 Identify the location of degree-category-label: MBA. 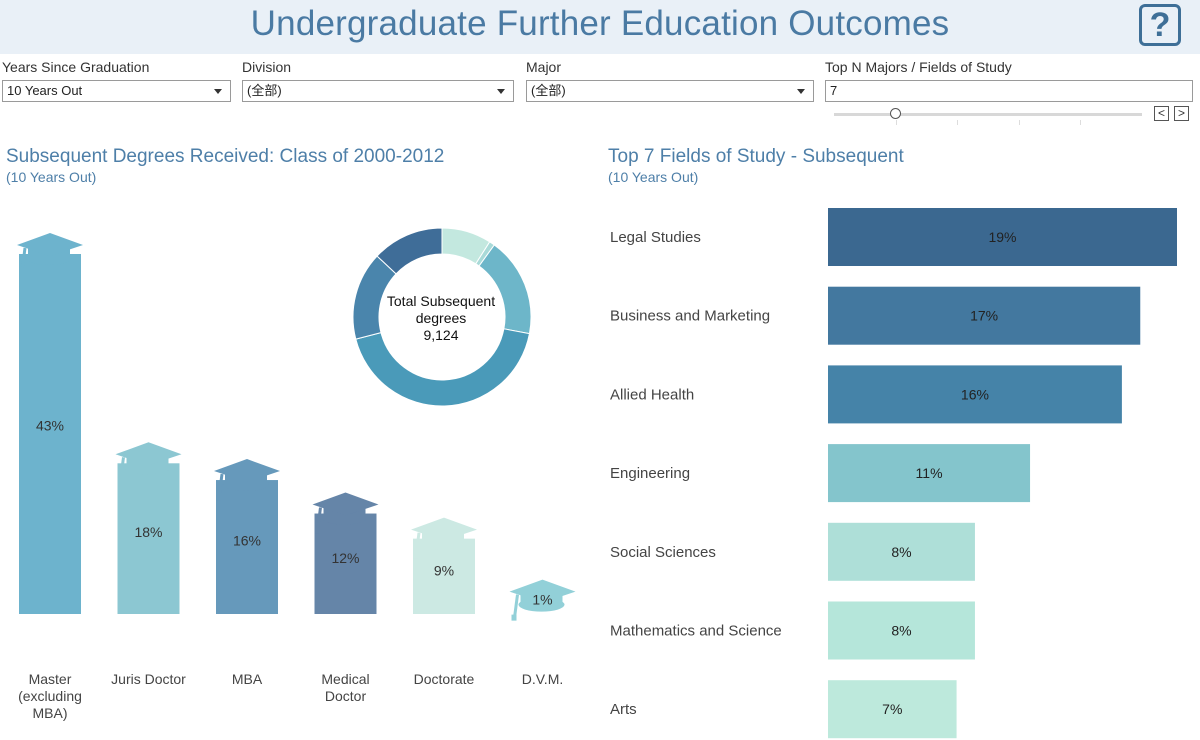
(247, 679).